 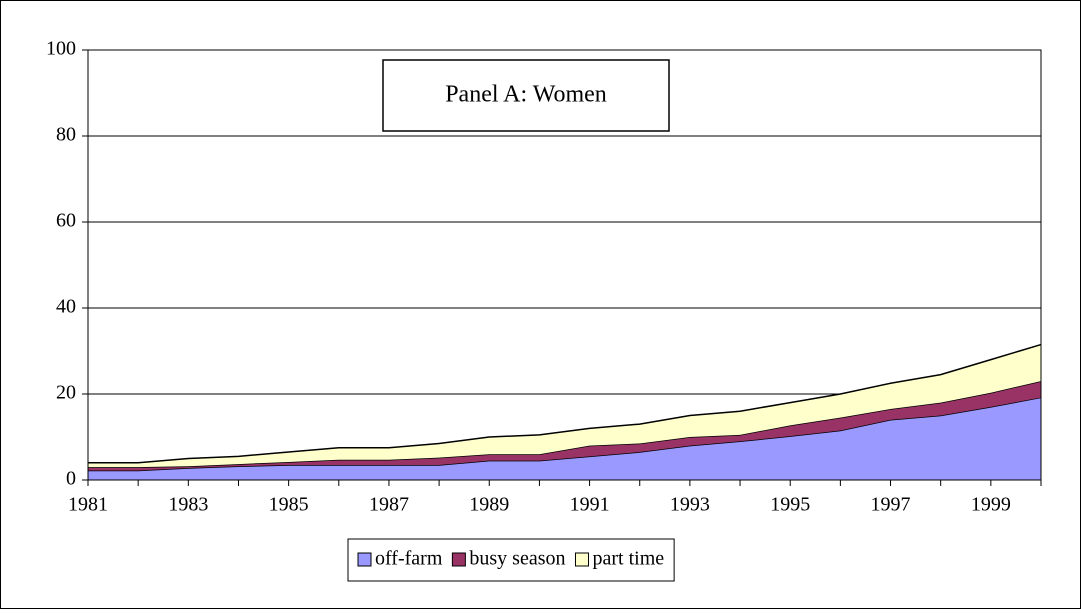 What do you see at coordinates (389, 505) in the screenshot?
I see `x-tick-label: 1987` at bounding box center [389, 505].